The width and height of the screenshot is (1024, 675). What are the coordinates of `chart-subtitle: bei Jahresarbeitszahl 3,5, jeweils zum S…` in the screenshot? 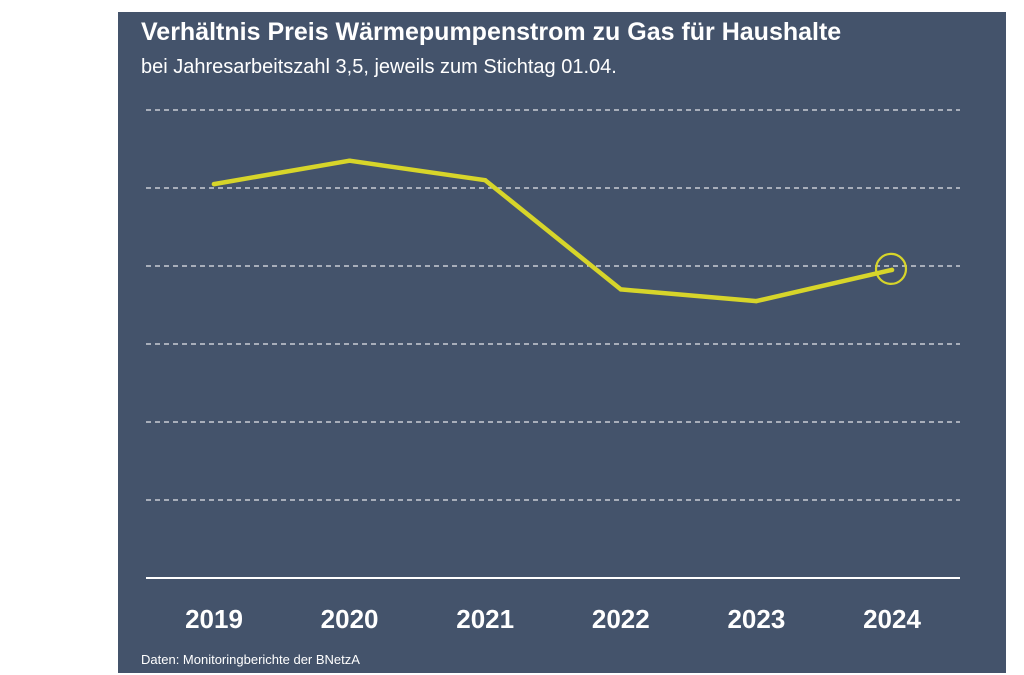 It's located at (379, 67).